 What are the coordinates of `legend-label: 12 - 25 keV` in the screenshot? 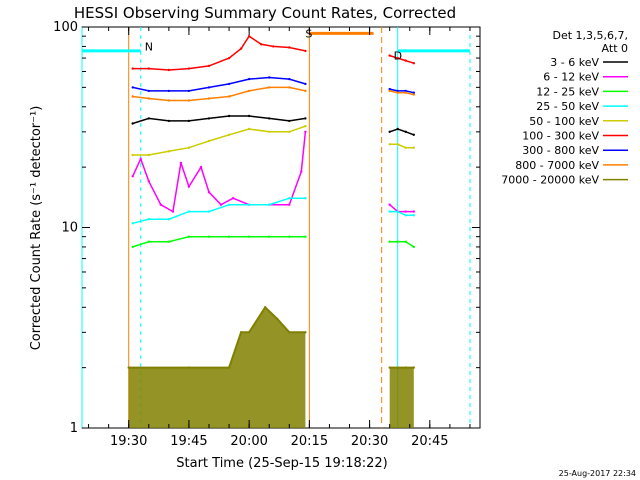 It's located at (567, 91).